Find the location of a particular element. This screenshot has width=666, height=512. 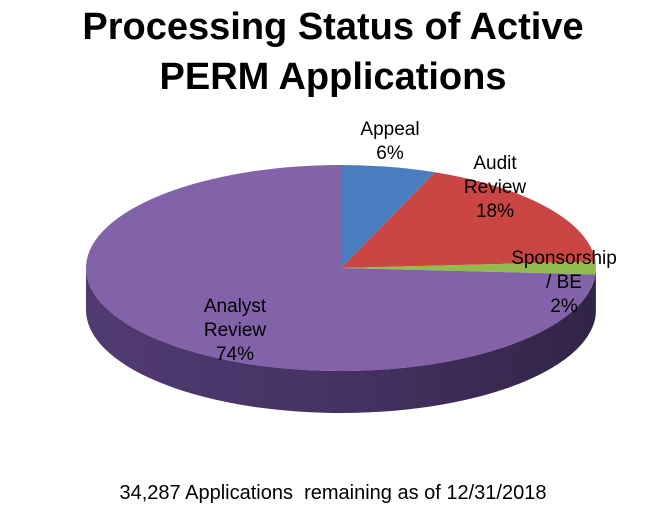

slice-name-sponsorship-be-2: / BE is located at coordinates (564, 282).